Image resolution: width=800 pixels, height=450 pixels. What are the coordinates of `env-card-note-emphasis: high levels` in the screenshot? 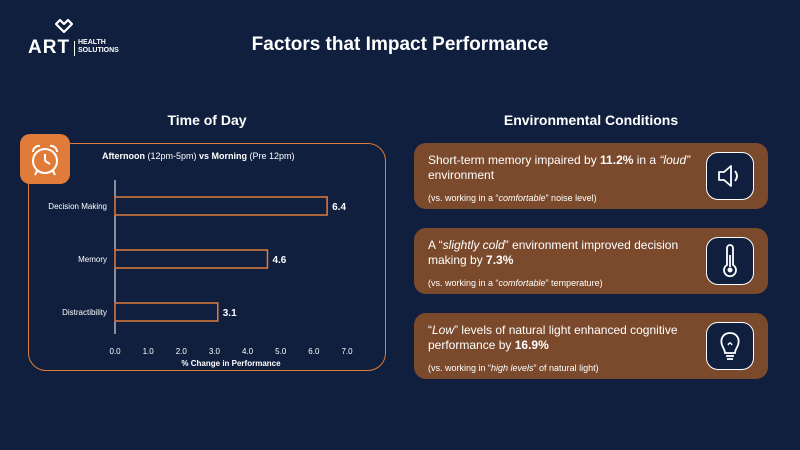 It's located at (512, 368).